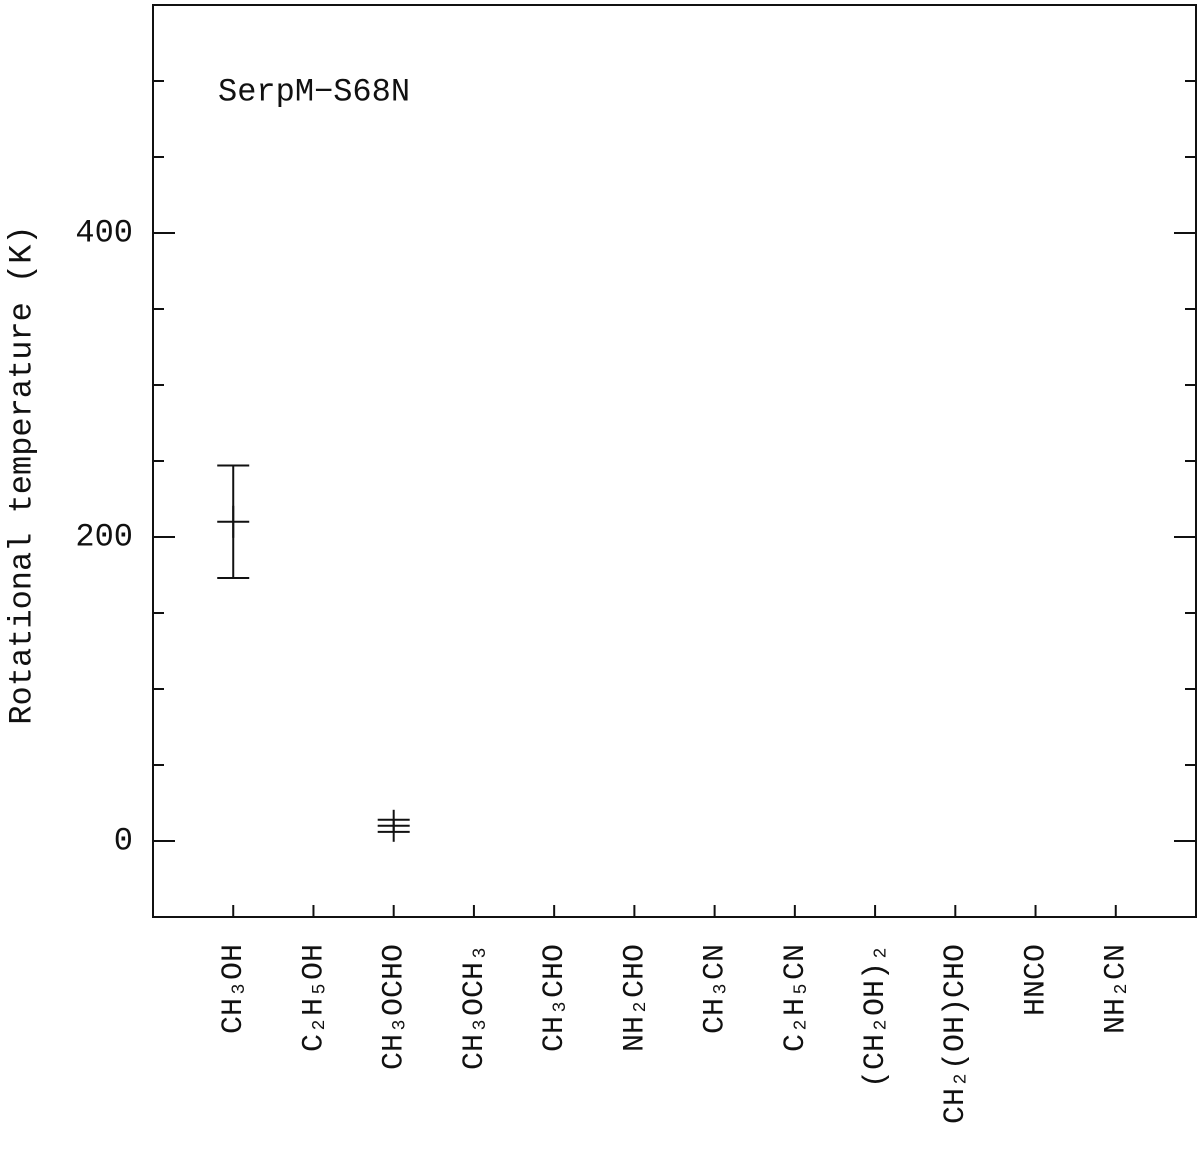 The height and width of the screenshot is (1173, 1200). What do you see at coordinates (956, 1034) in the screenshot?
I see `x-tick-label: CH₂(OH)CHO` at bounding box center [956, 1034].